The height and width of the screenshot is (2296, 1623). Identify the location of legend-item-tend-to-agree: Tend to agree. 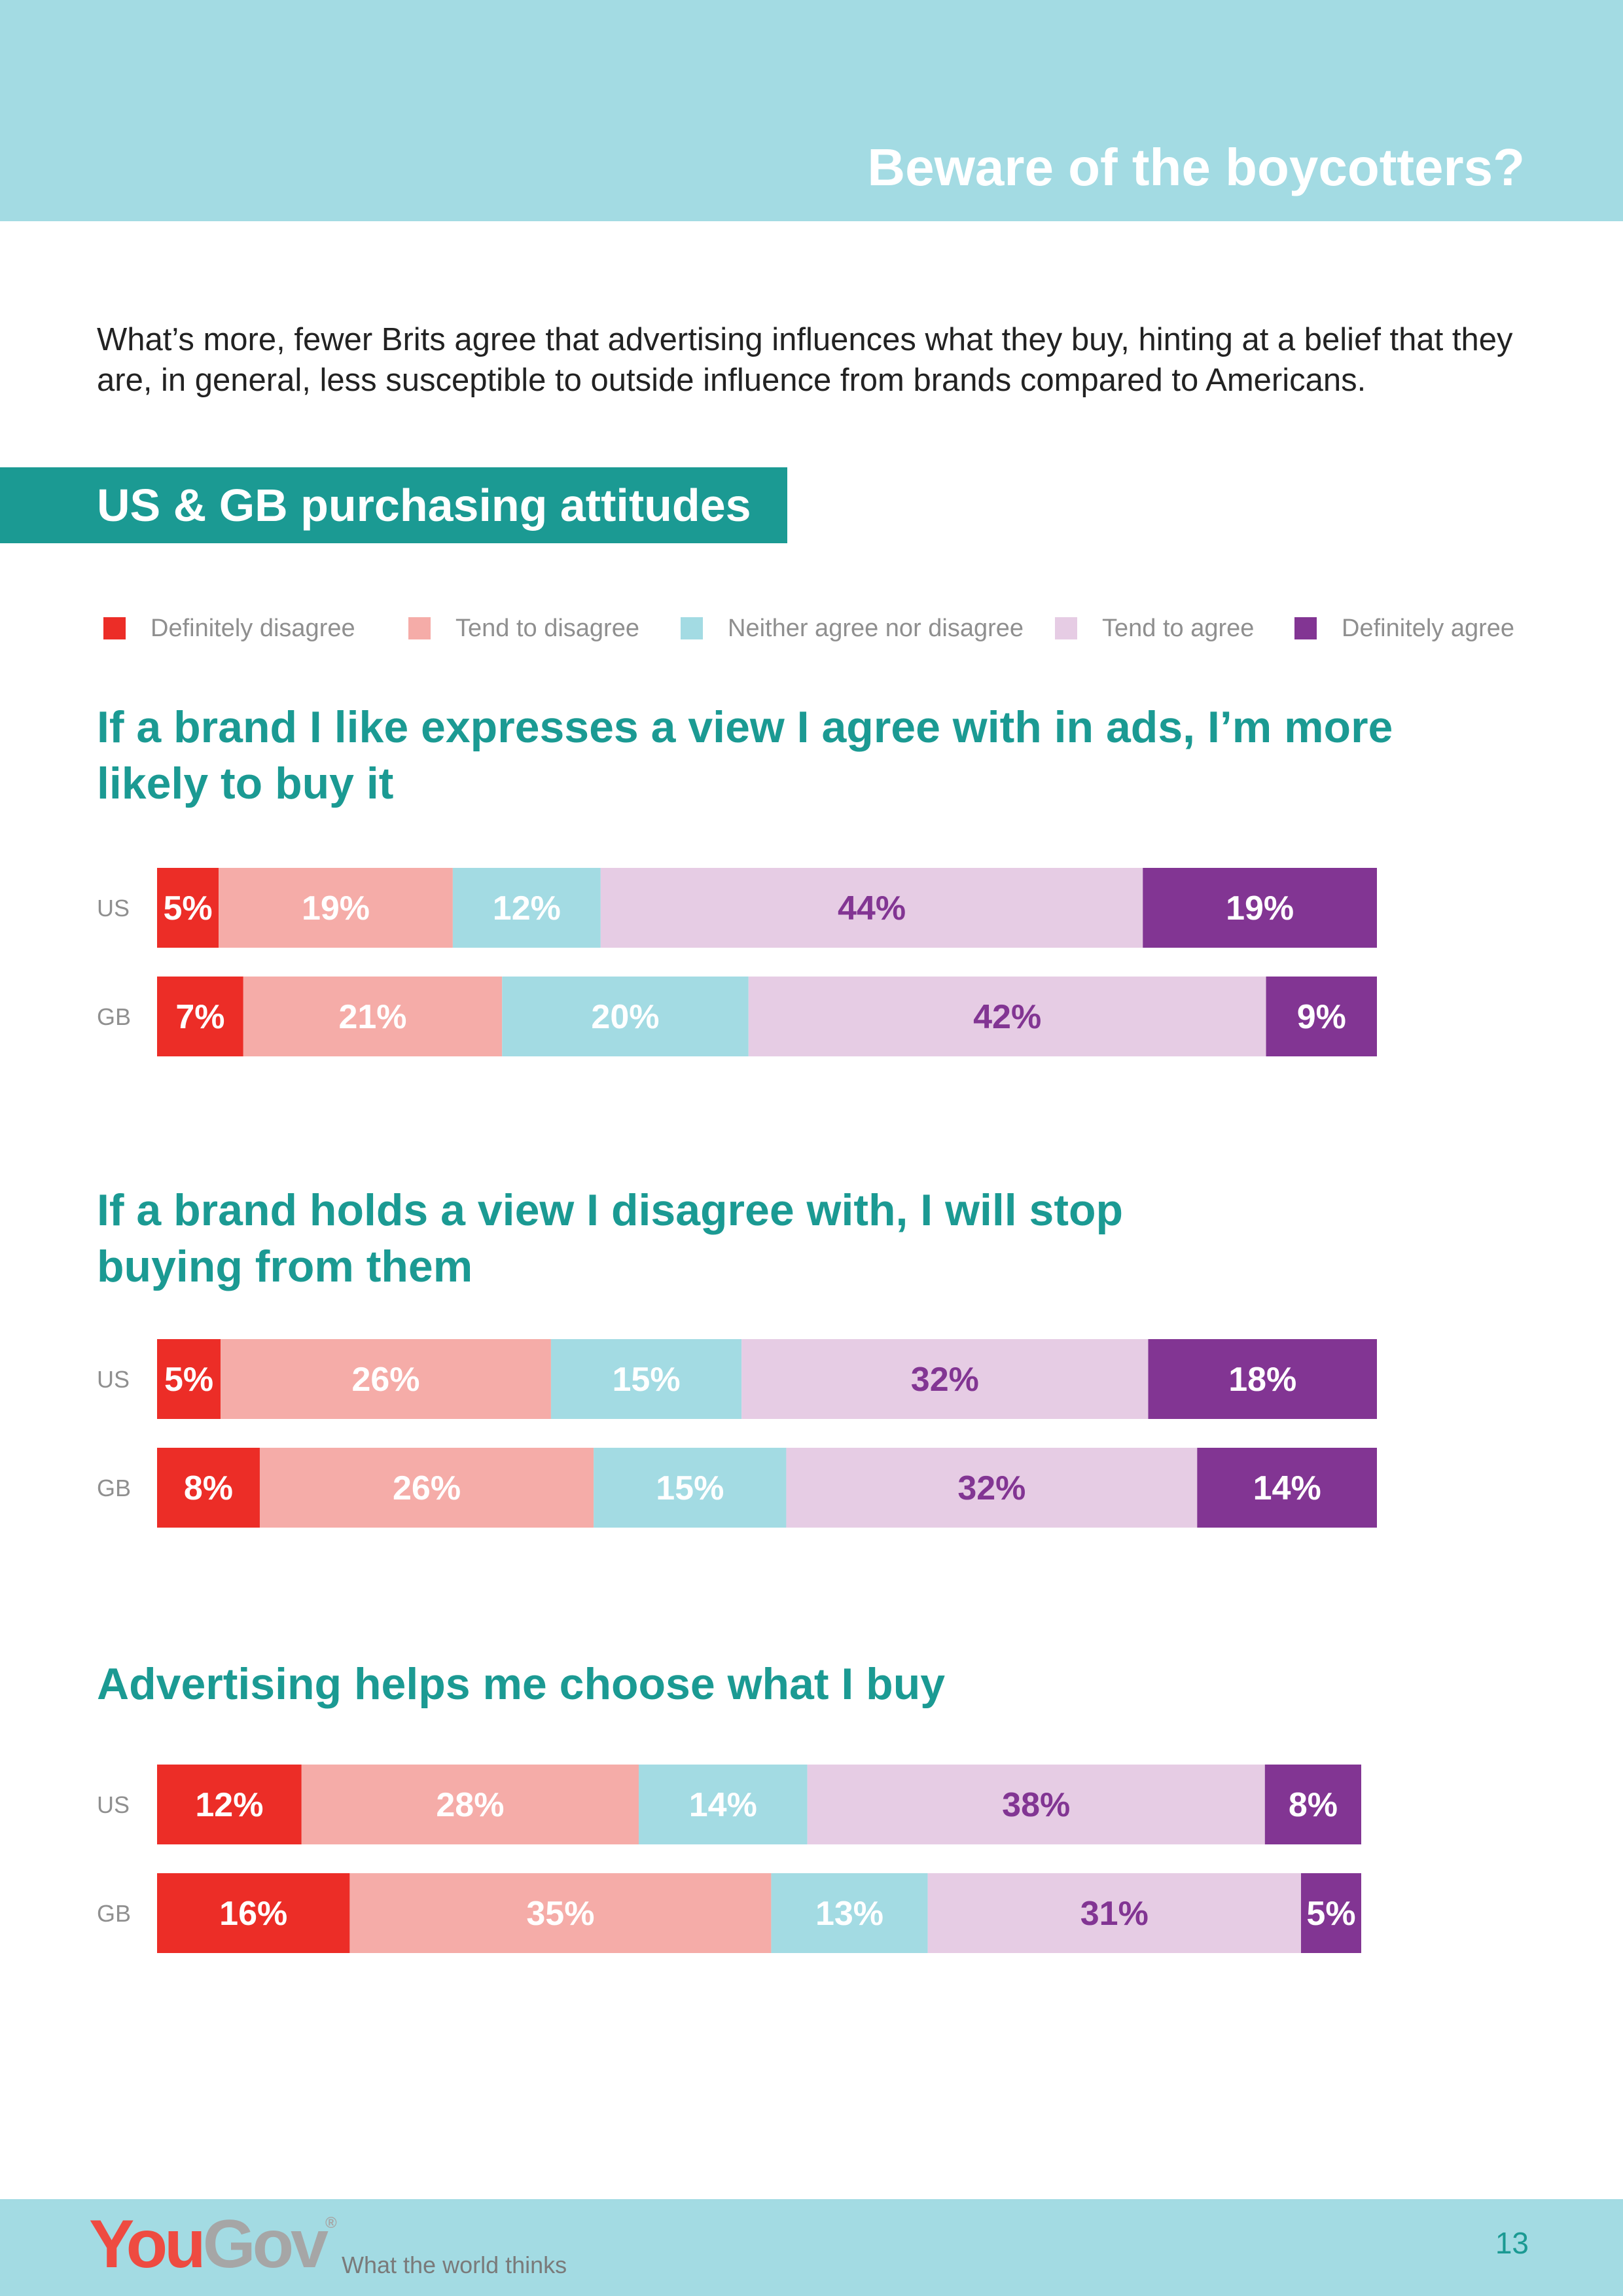
(1154, 628).